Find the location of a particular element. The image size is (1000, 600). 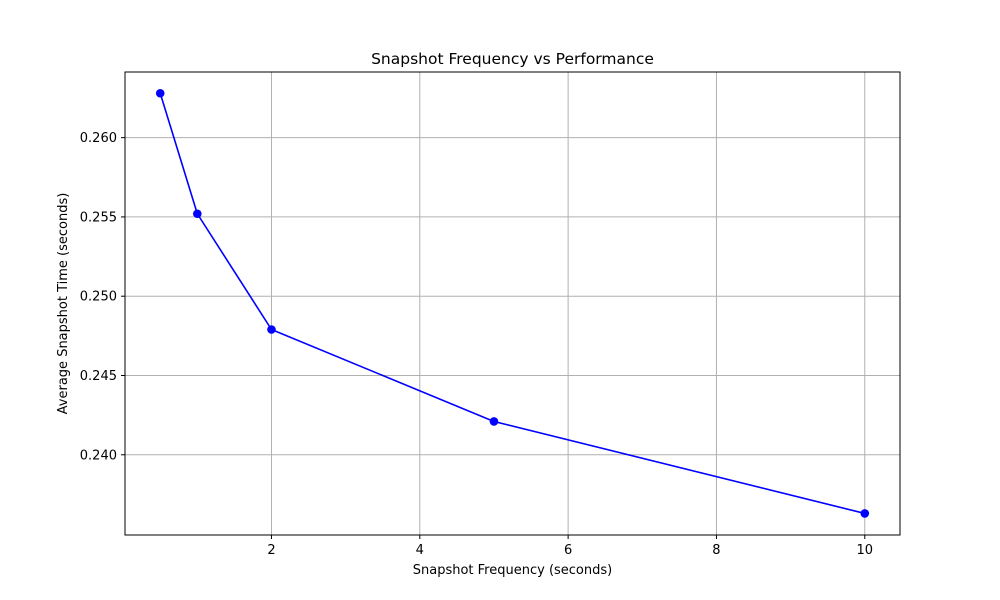

y-tick-label: 0.255 is located at coordinates (98, 217).